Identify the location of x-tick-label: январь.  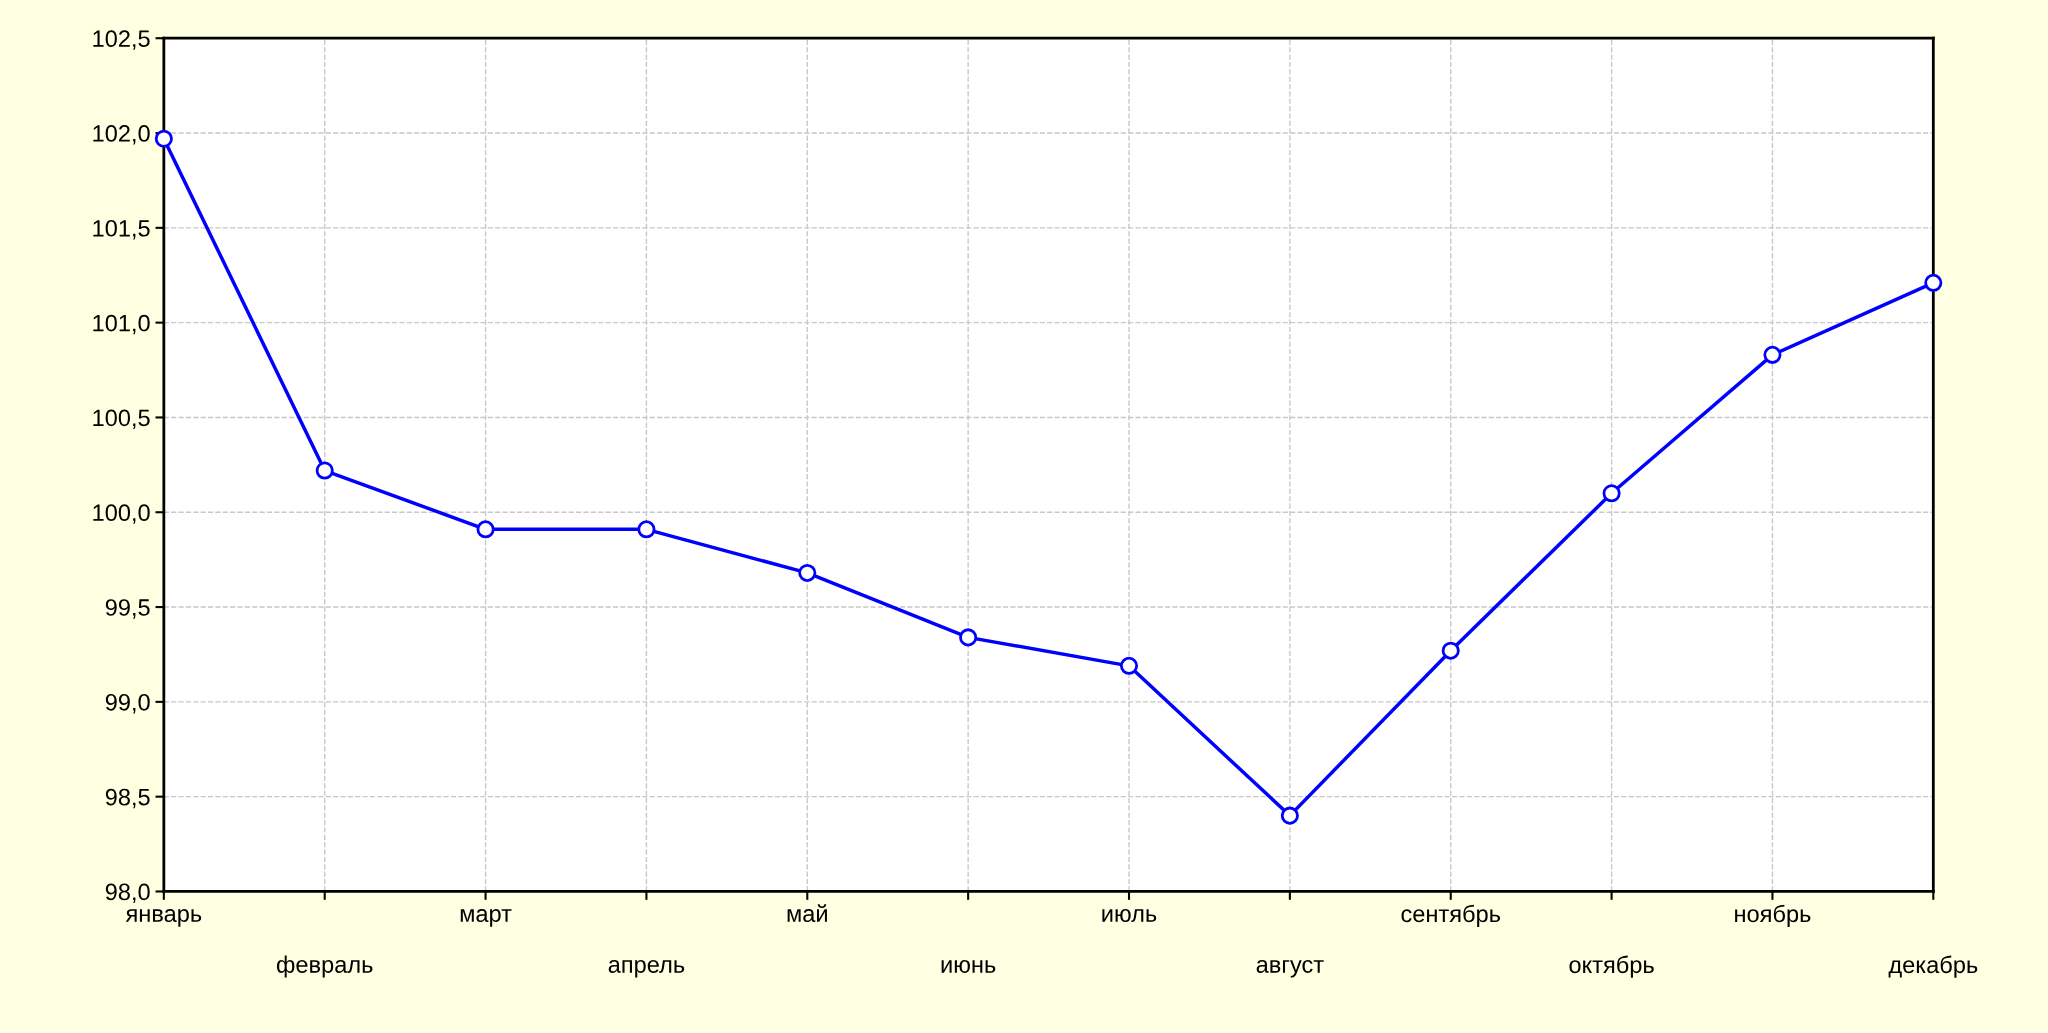
(163, 918).